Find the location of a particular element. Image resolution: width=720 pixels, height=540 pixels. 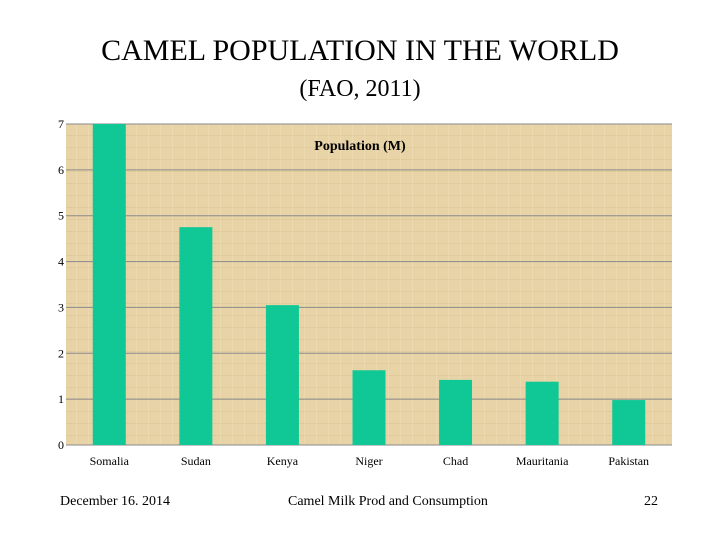

x-tick-label: Niger is located at coordinates (368, 461).